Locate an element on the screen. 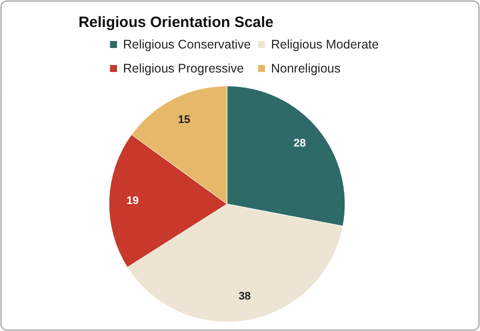 The width and height of the screenshot is (480, 331). chart-title: Religious Orientation Scale is located at coordinates (176, 22).